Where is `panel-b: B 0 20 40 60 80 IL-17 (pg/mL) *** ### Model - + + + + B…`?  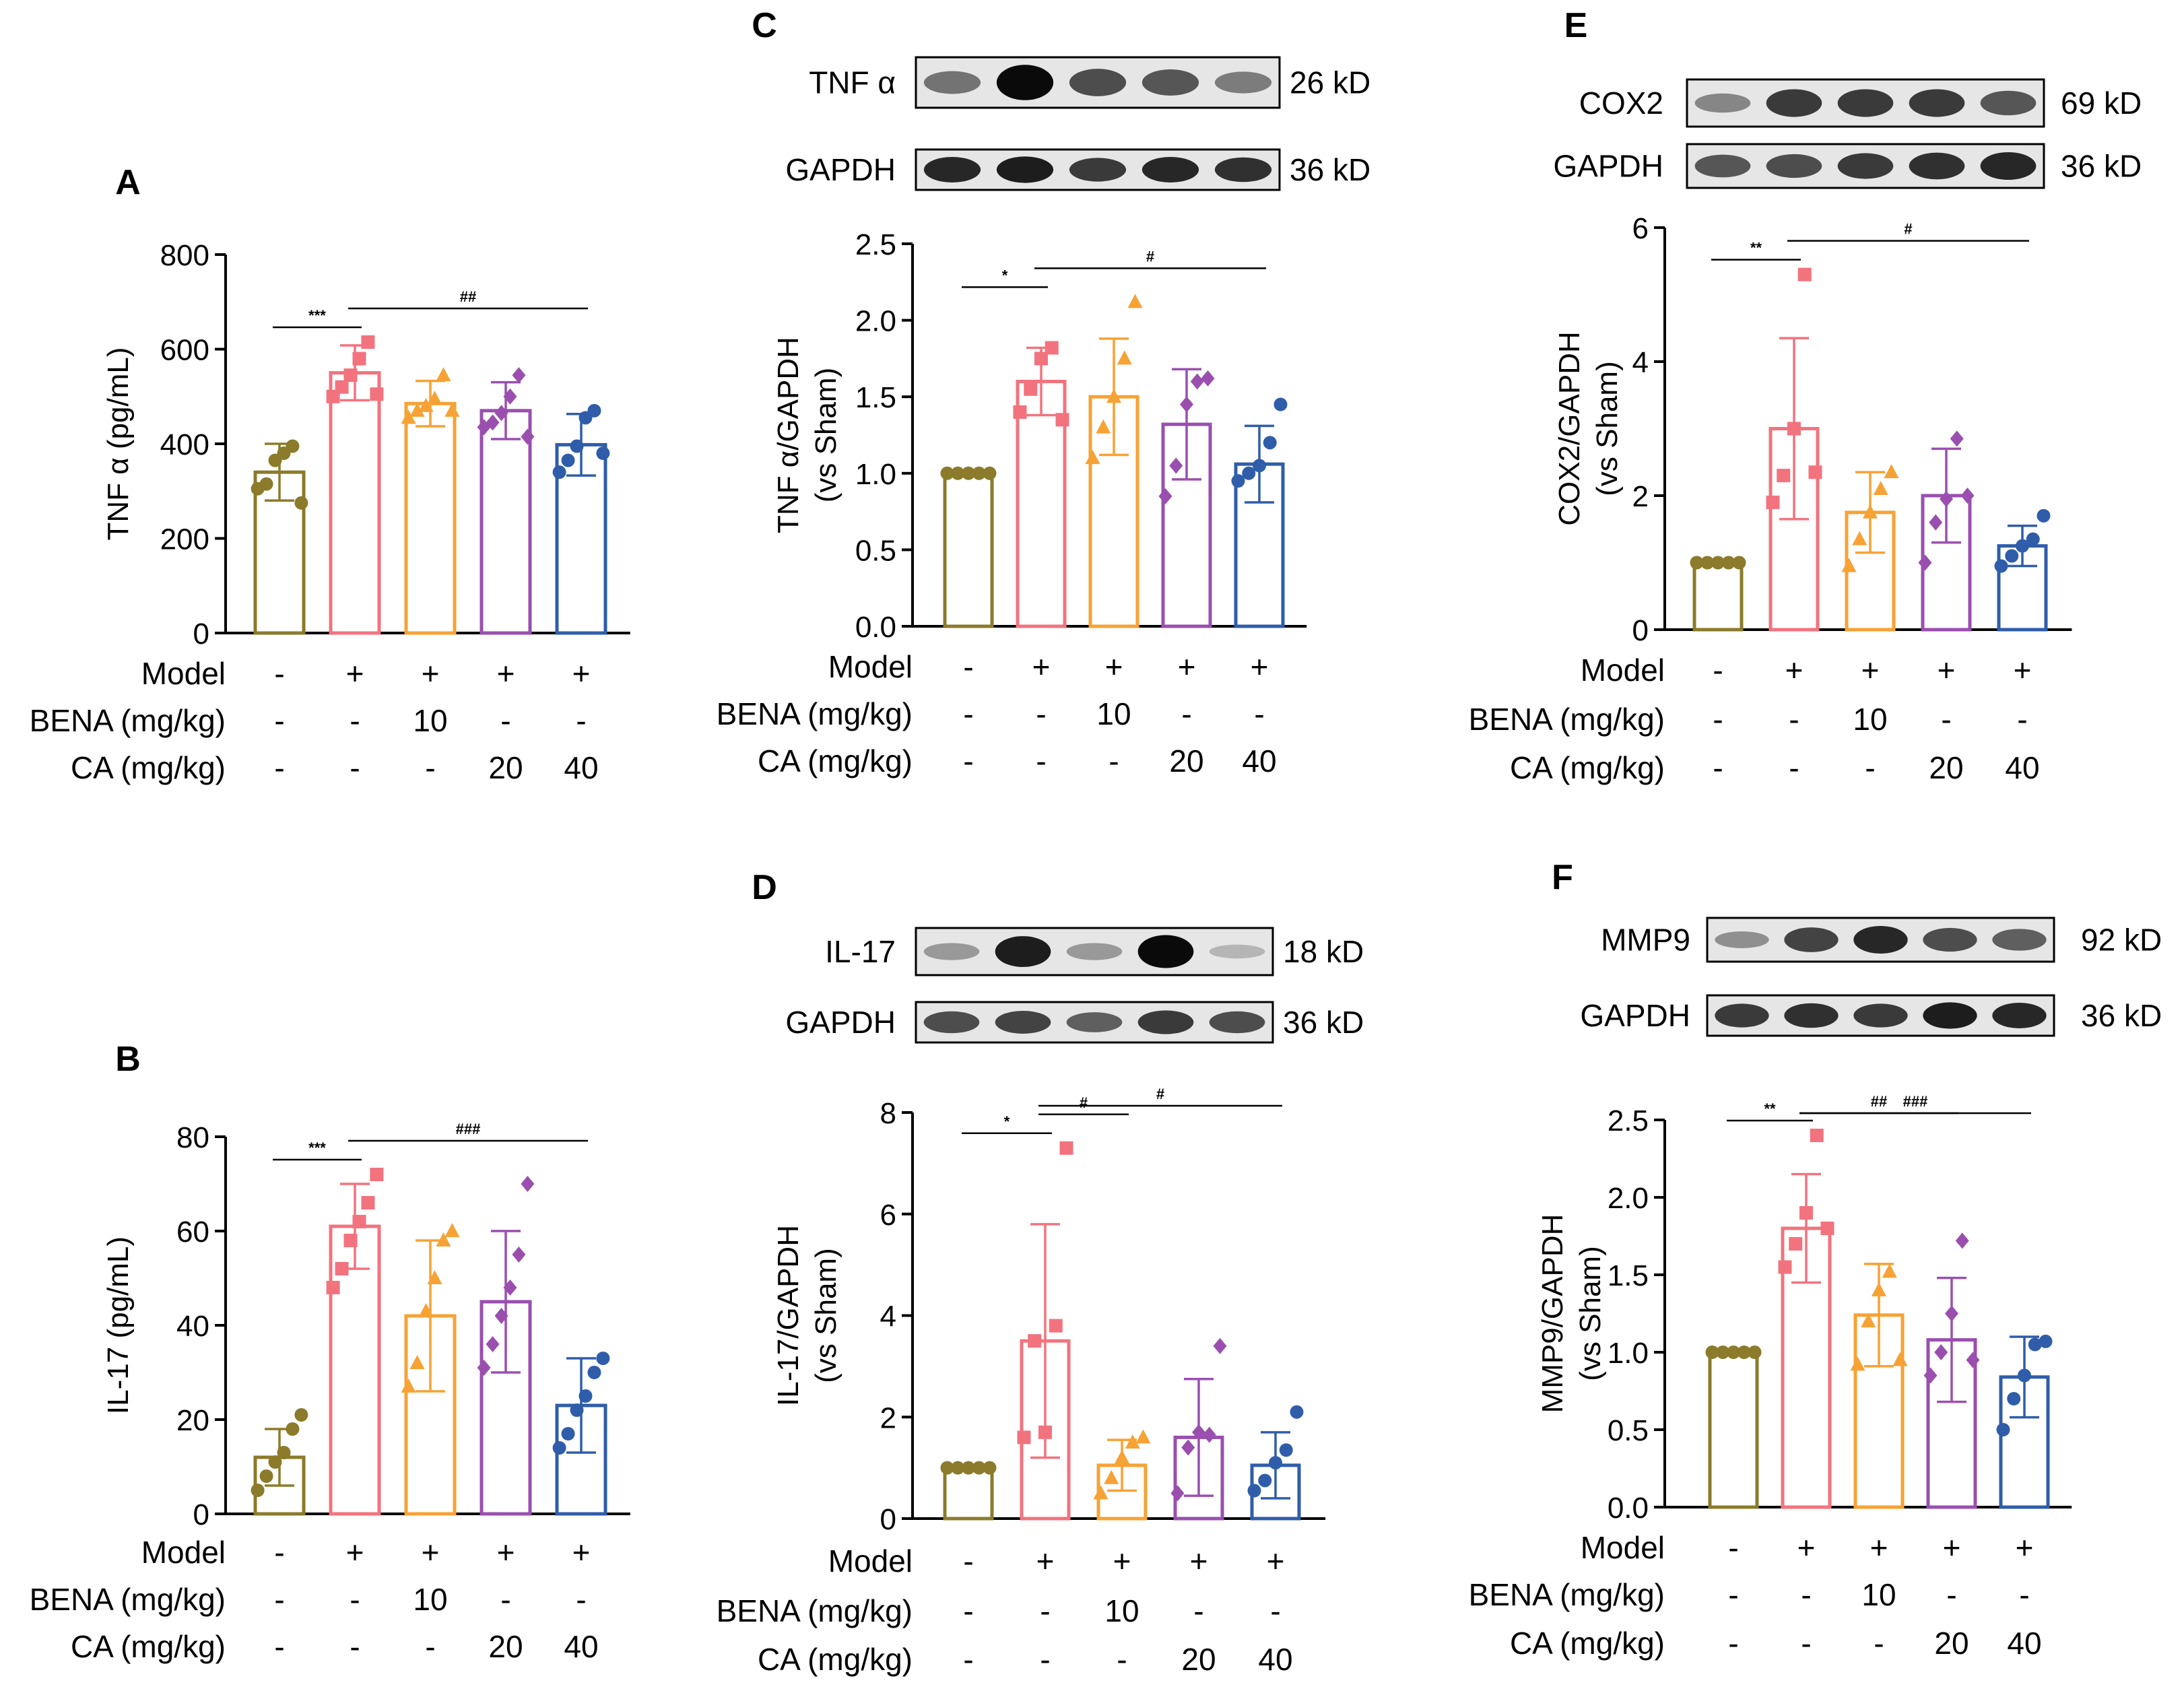
panel-b: B 0 20 40 60 80 IL-17 (pg/mL) *** ### Model - + + + + B… is located at coordinates (330, 1352).